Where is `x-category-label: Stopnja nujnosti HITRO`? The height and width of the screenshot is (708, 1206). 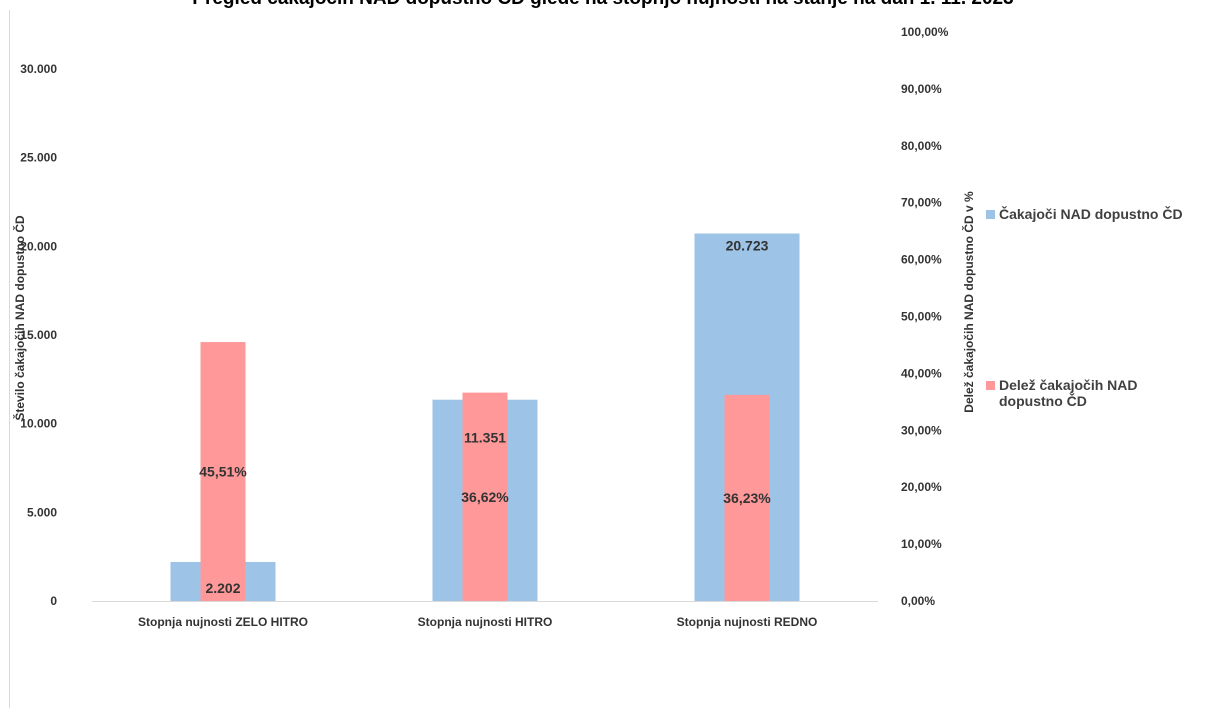 x-category-label: Stopnja nujnosti HITRO is located at coordinates (485, 622).